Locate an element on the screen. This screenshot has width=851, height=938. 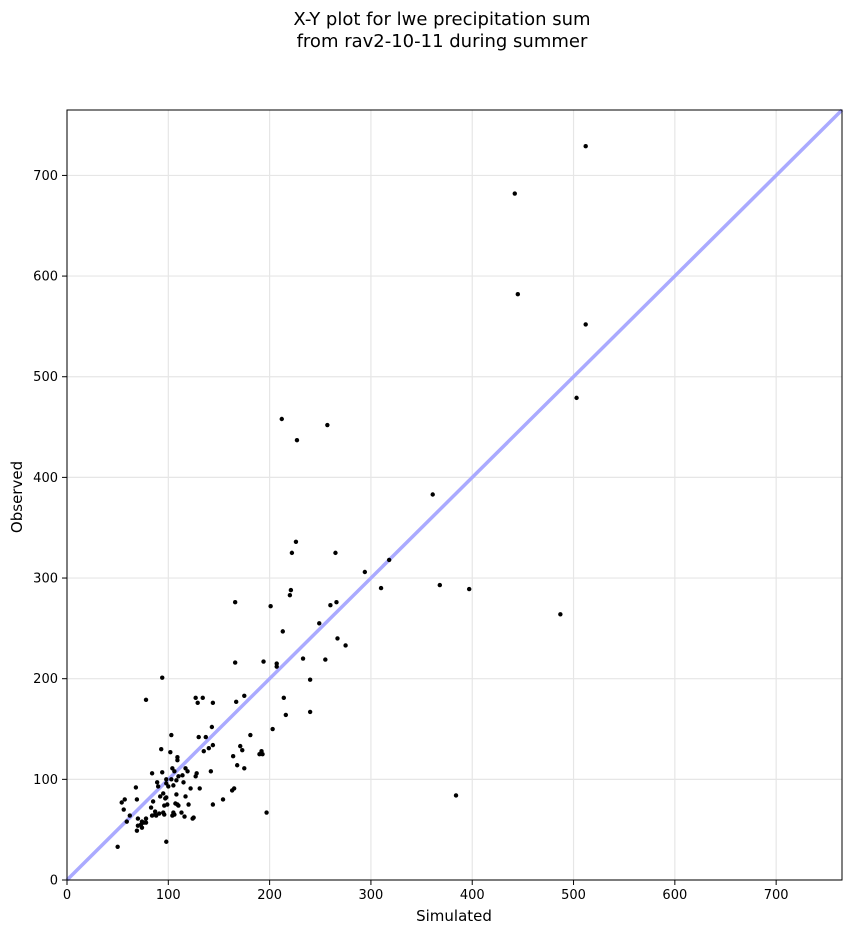
y-tick-label: 0 is located at coordinates (54, 881).